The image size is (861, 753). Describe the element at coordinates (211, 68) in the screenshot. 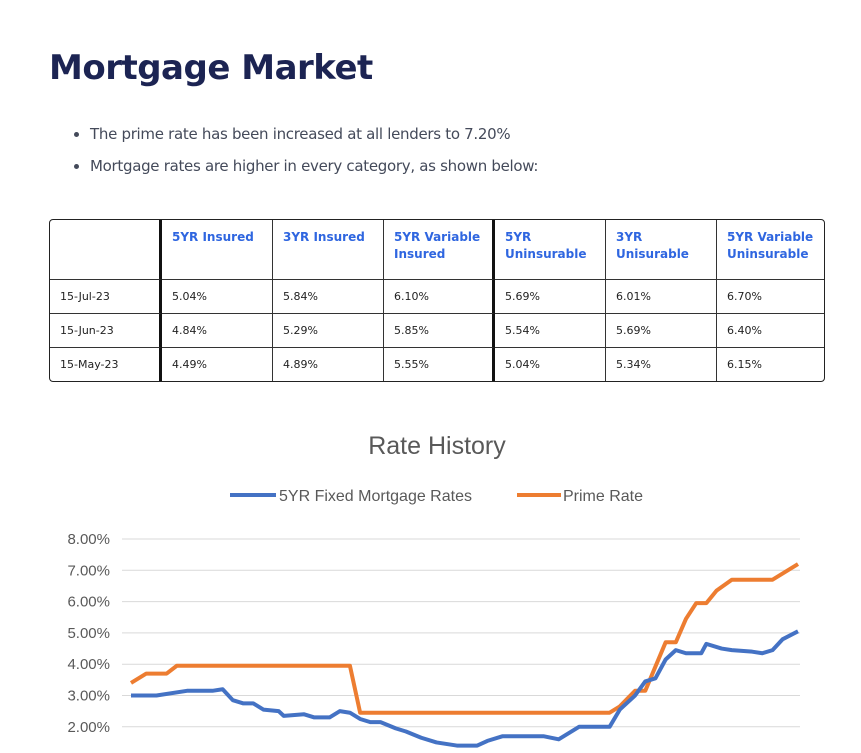

I see `page-title: Mortgage Market` at that location.